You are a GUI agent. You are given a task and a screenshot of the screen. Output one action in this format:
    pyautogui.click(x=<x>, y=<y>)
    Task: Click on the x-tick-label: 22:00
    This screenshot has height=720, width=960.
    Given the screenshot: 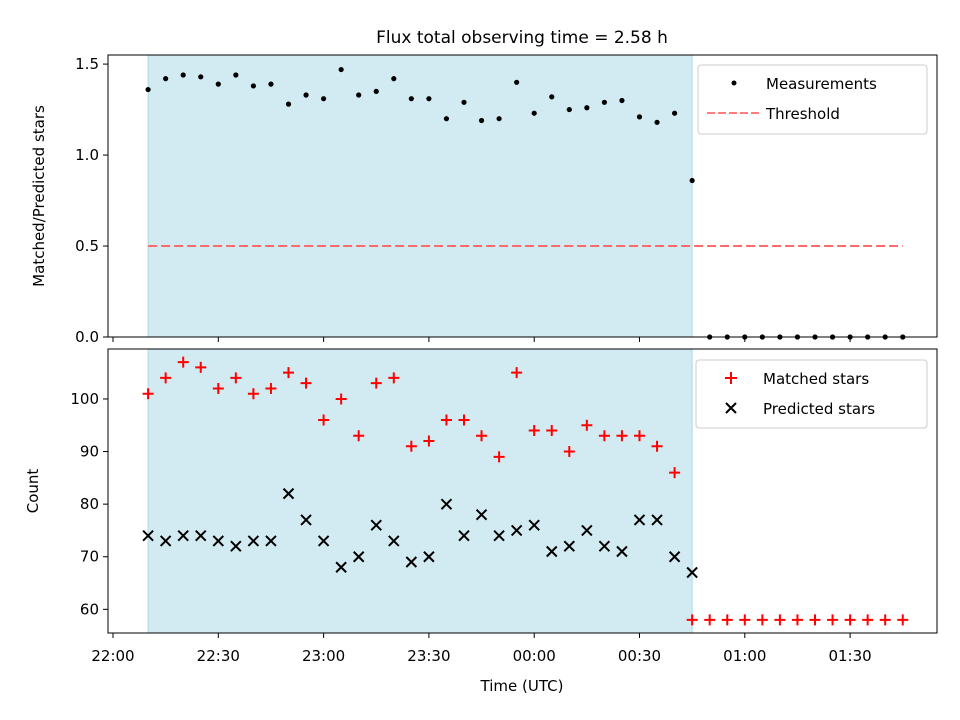 What is the action you would take?
    pyautogui.click(x=112, y=656)
    